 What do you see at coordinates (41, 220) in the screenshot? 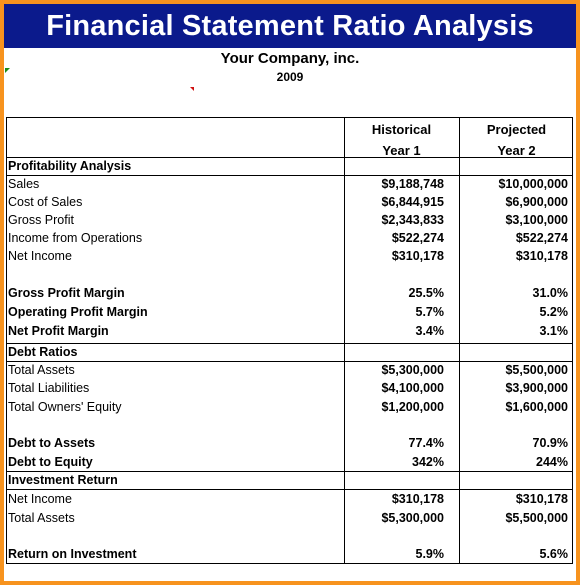
I see `row-label: Gross Profit` at bounding box center [41, 220].